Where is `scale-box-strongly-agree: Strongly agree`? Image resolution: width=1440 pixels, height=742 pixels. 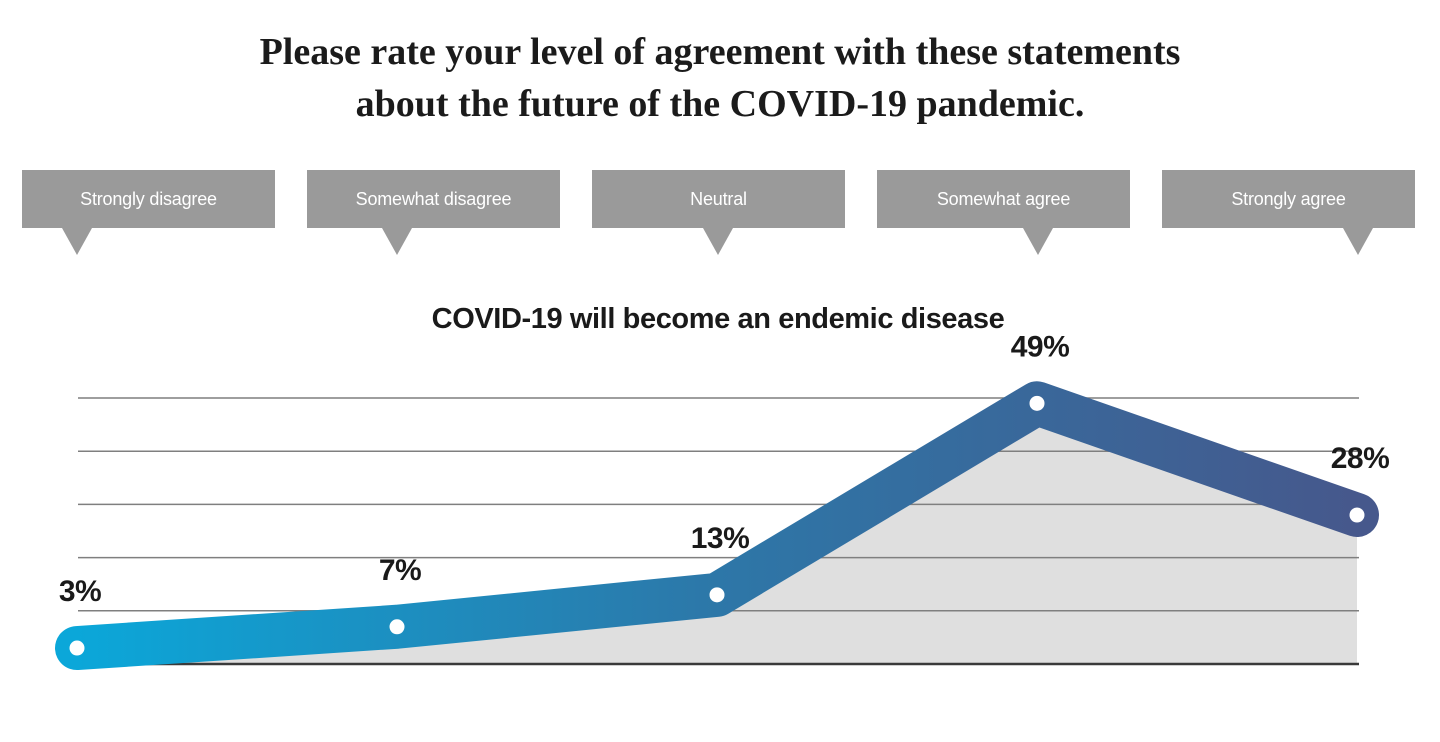 scale-box-strongly-agree: Strongly agree is located at coordinates (1288, 212).